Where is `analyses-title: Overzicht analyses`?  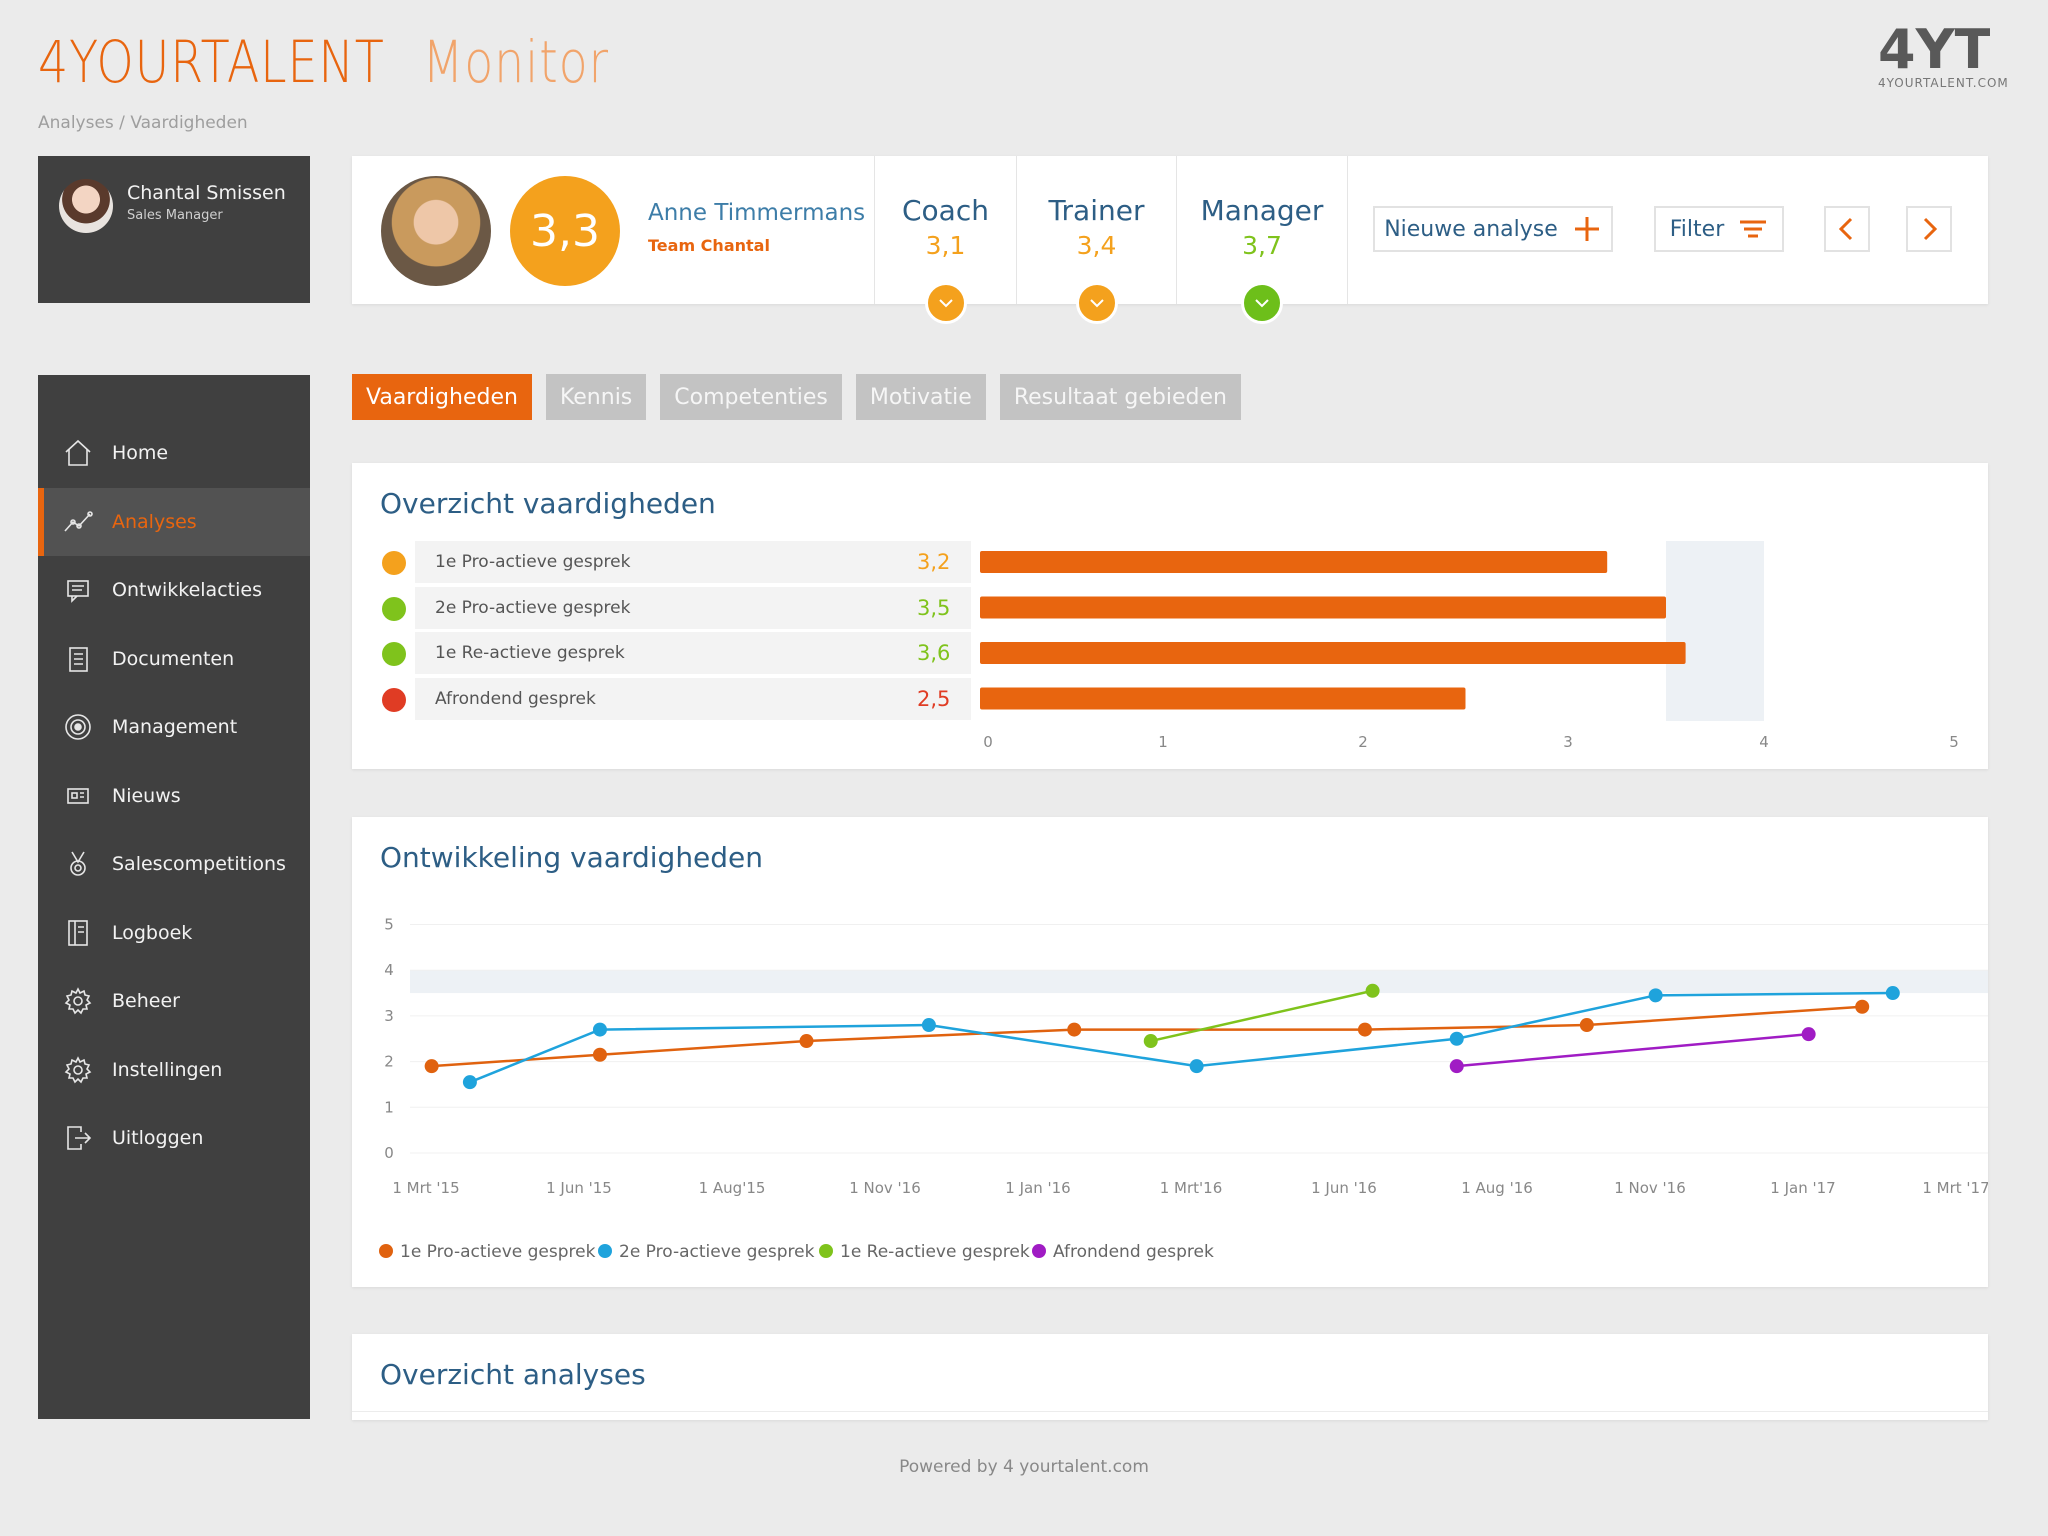
analyses-title: Overzicht analyses is located at coordinates (513, 1374).